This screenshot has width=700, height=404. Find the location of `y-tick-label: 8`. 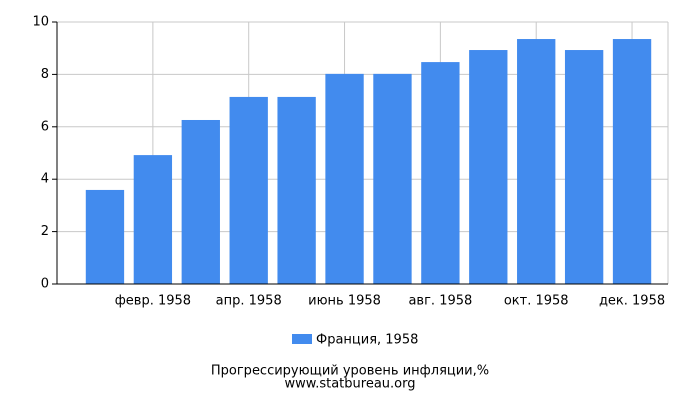

y-tick-label: 8 is located at coordinates (45, 74).